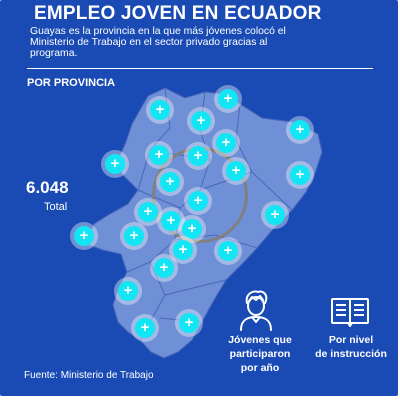  I want to click on youth-per-year-line1: Jóvenes que, so click(260, 340).